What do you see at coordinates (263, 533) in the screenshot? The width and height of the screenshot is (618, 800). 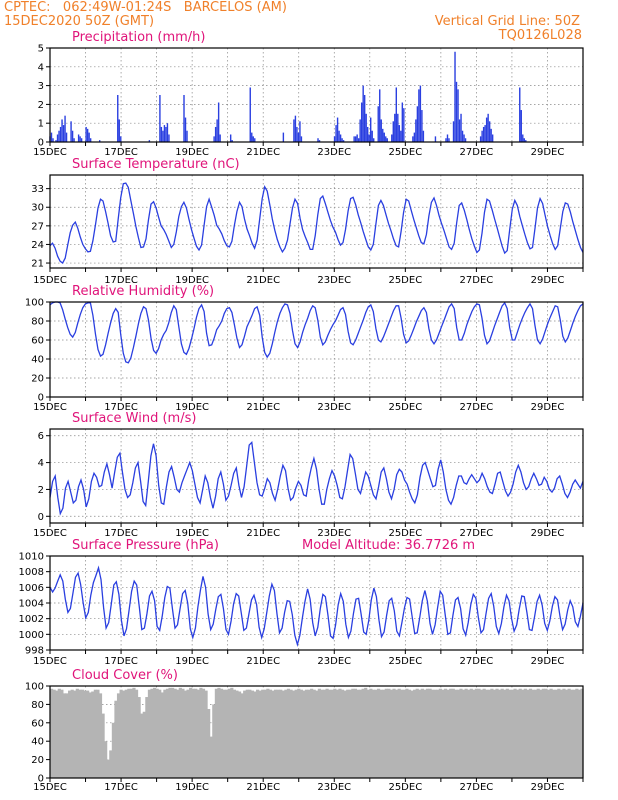 I see `date-label: 21DEC` at bounding box center [263, 533].